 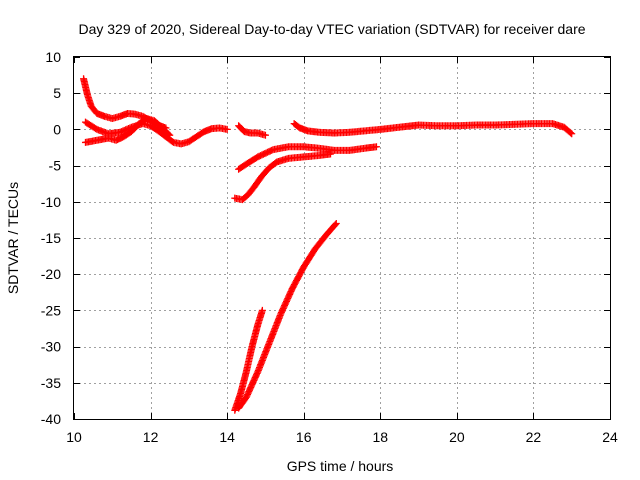 I want to click on y-tick-label: -20, so click(x=51, y=274).